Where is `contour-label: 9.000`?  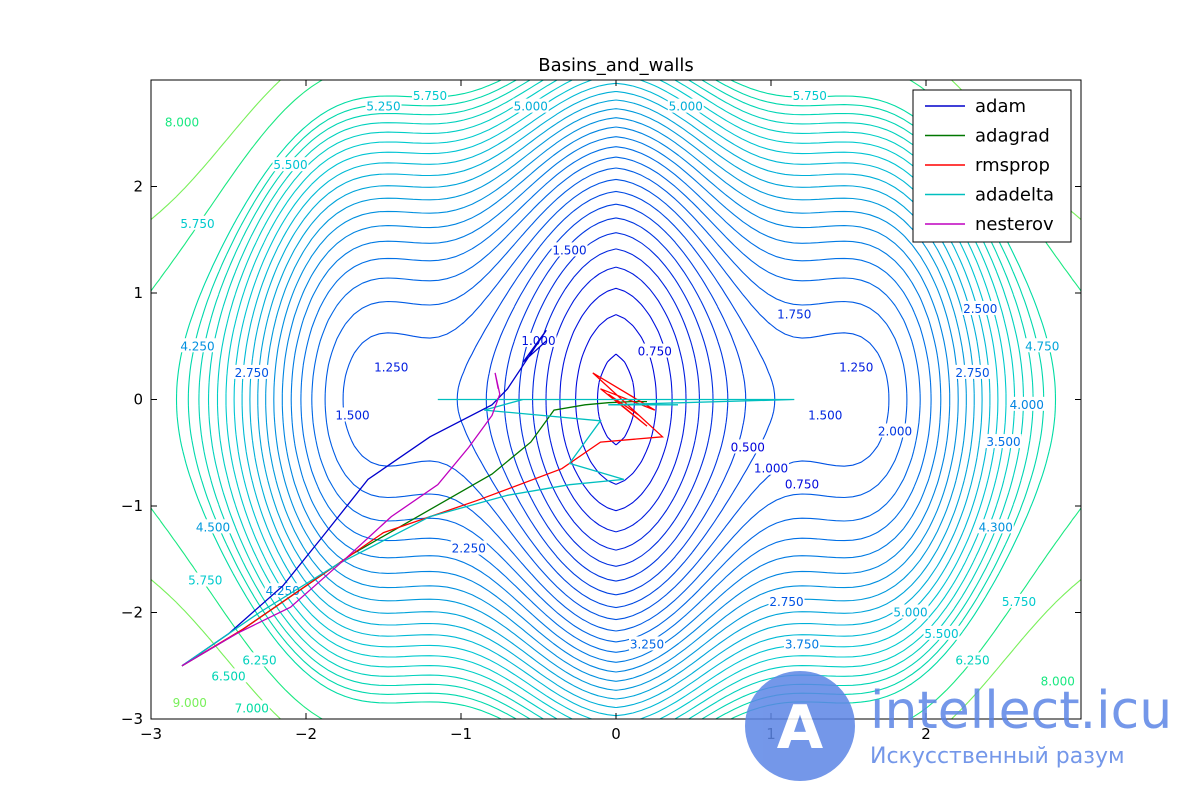 contour-label: 9.000 is located at coordinates (190, 703).